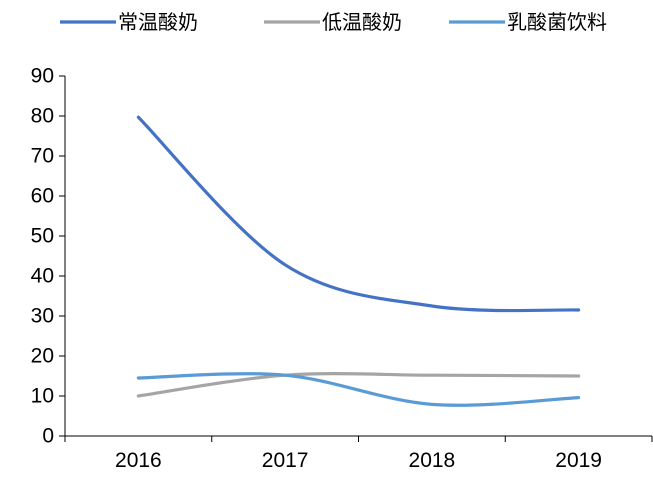 This screenshot has height=481, width=653. I want to click on legend-item-2: 乳酸菌饮料, so click(528, 22).